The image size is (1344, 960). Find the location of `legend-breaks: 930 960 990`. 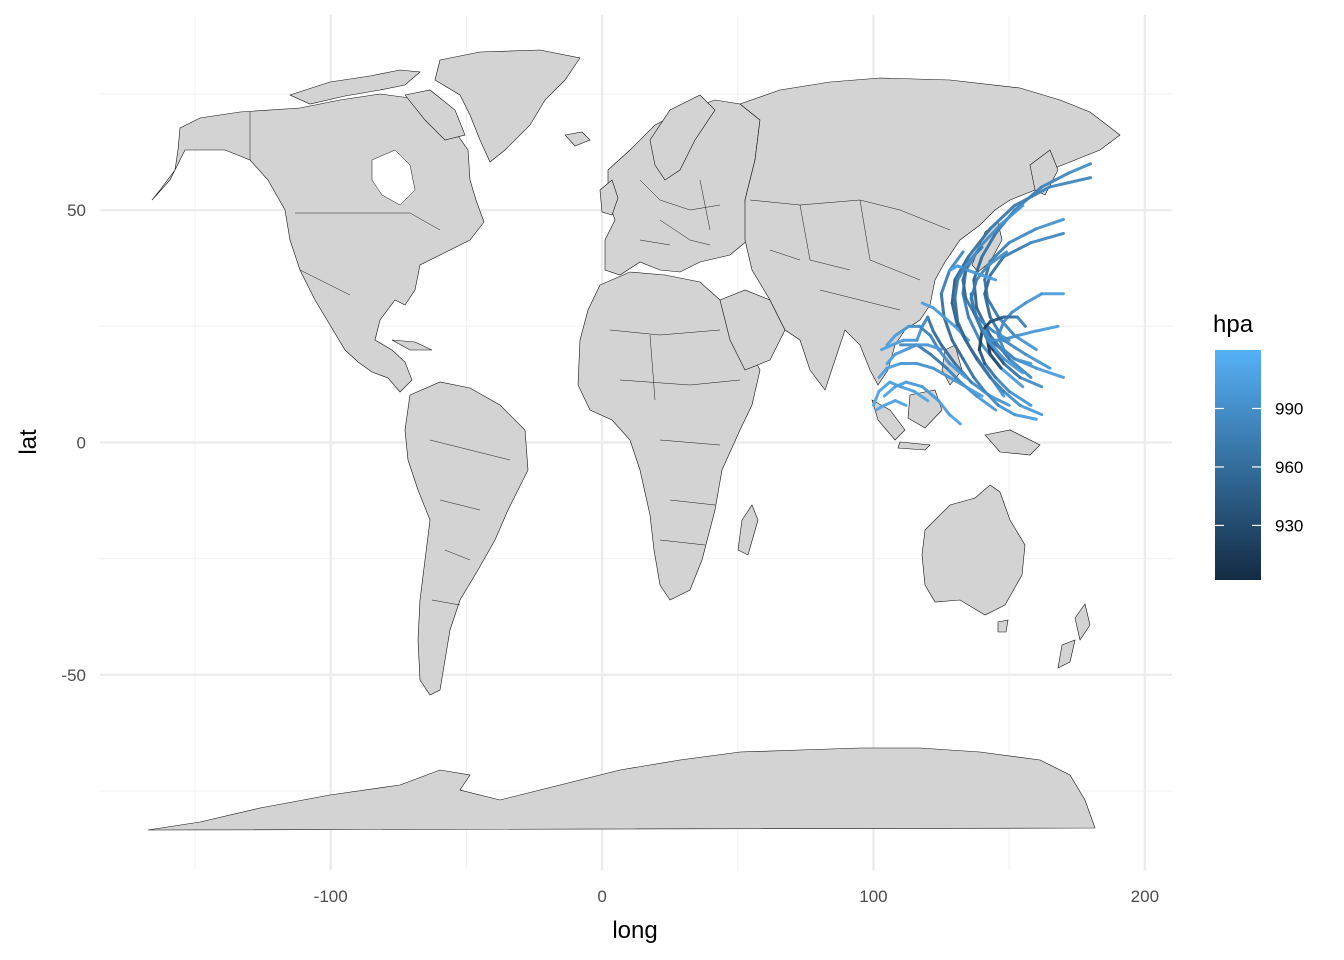

legend-breaks: 930 960 990 is located at coordinates (1259, 467).